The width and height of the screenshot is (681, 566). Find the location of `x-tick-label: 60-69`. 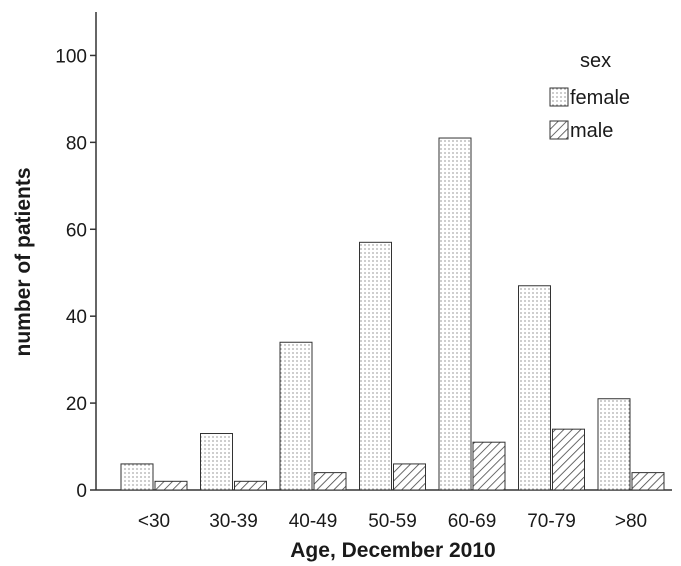

x-tick-label: 60-69 is located at coordinates (472, 521).